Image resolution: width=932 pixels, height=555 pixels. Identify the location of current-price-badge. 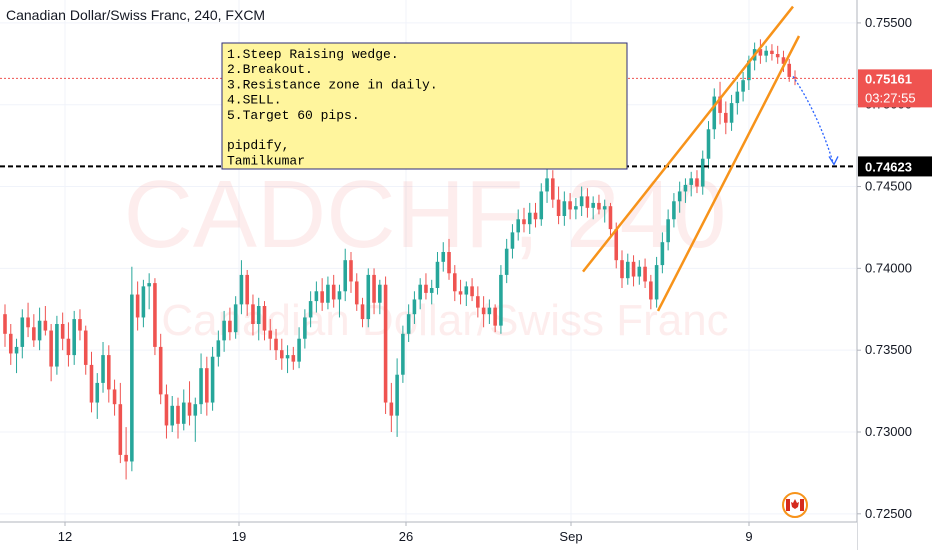
(895, 88).